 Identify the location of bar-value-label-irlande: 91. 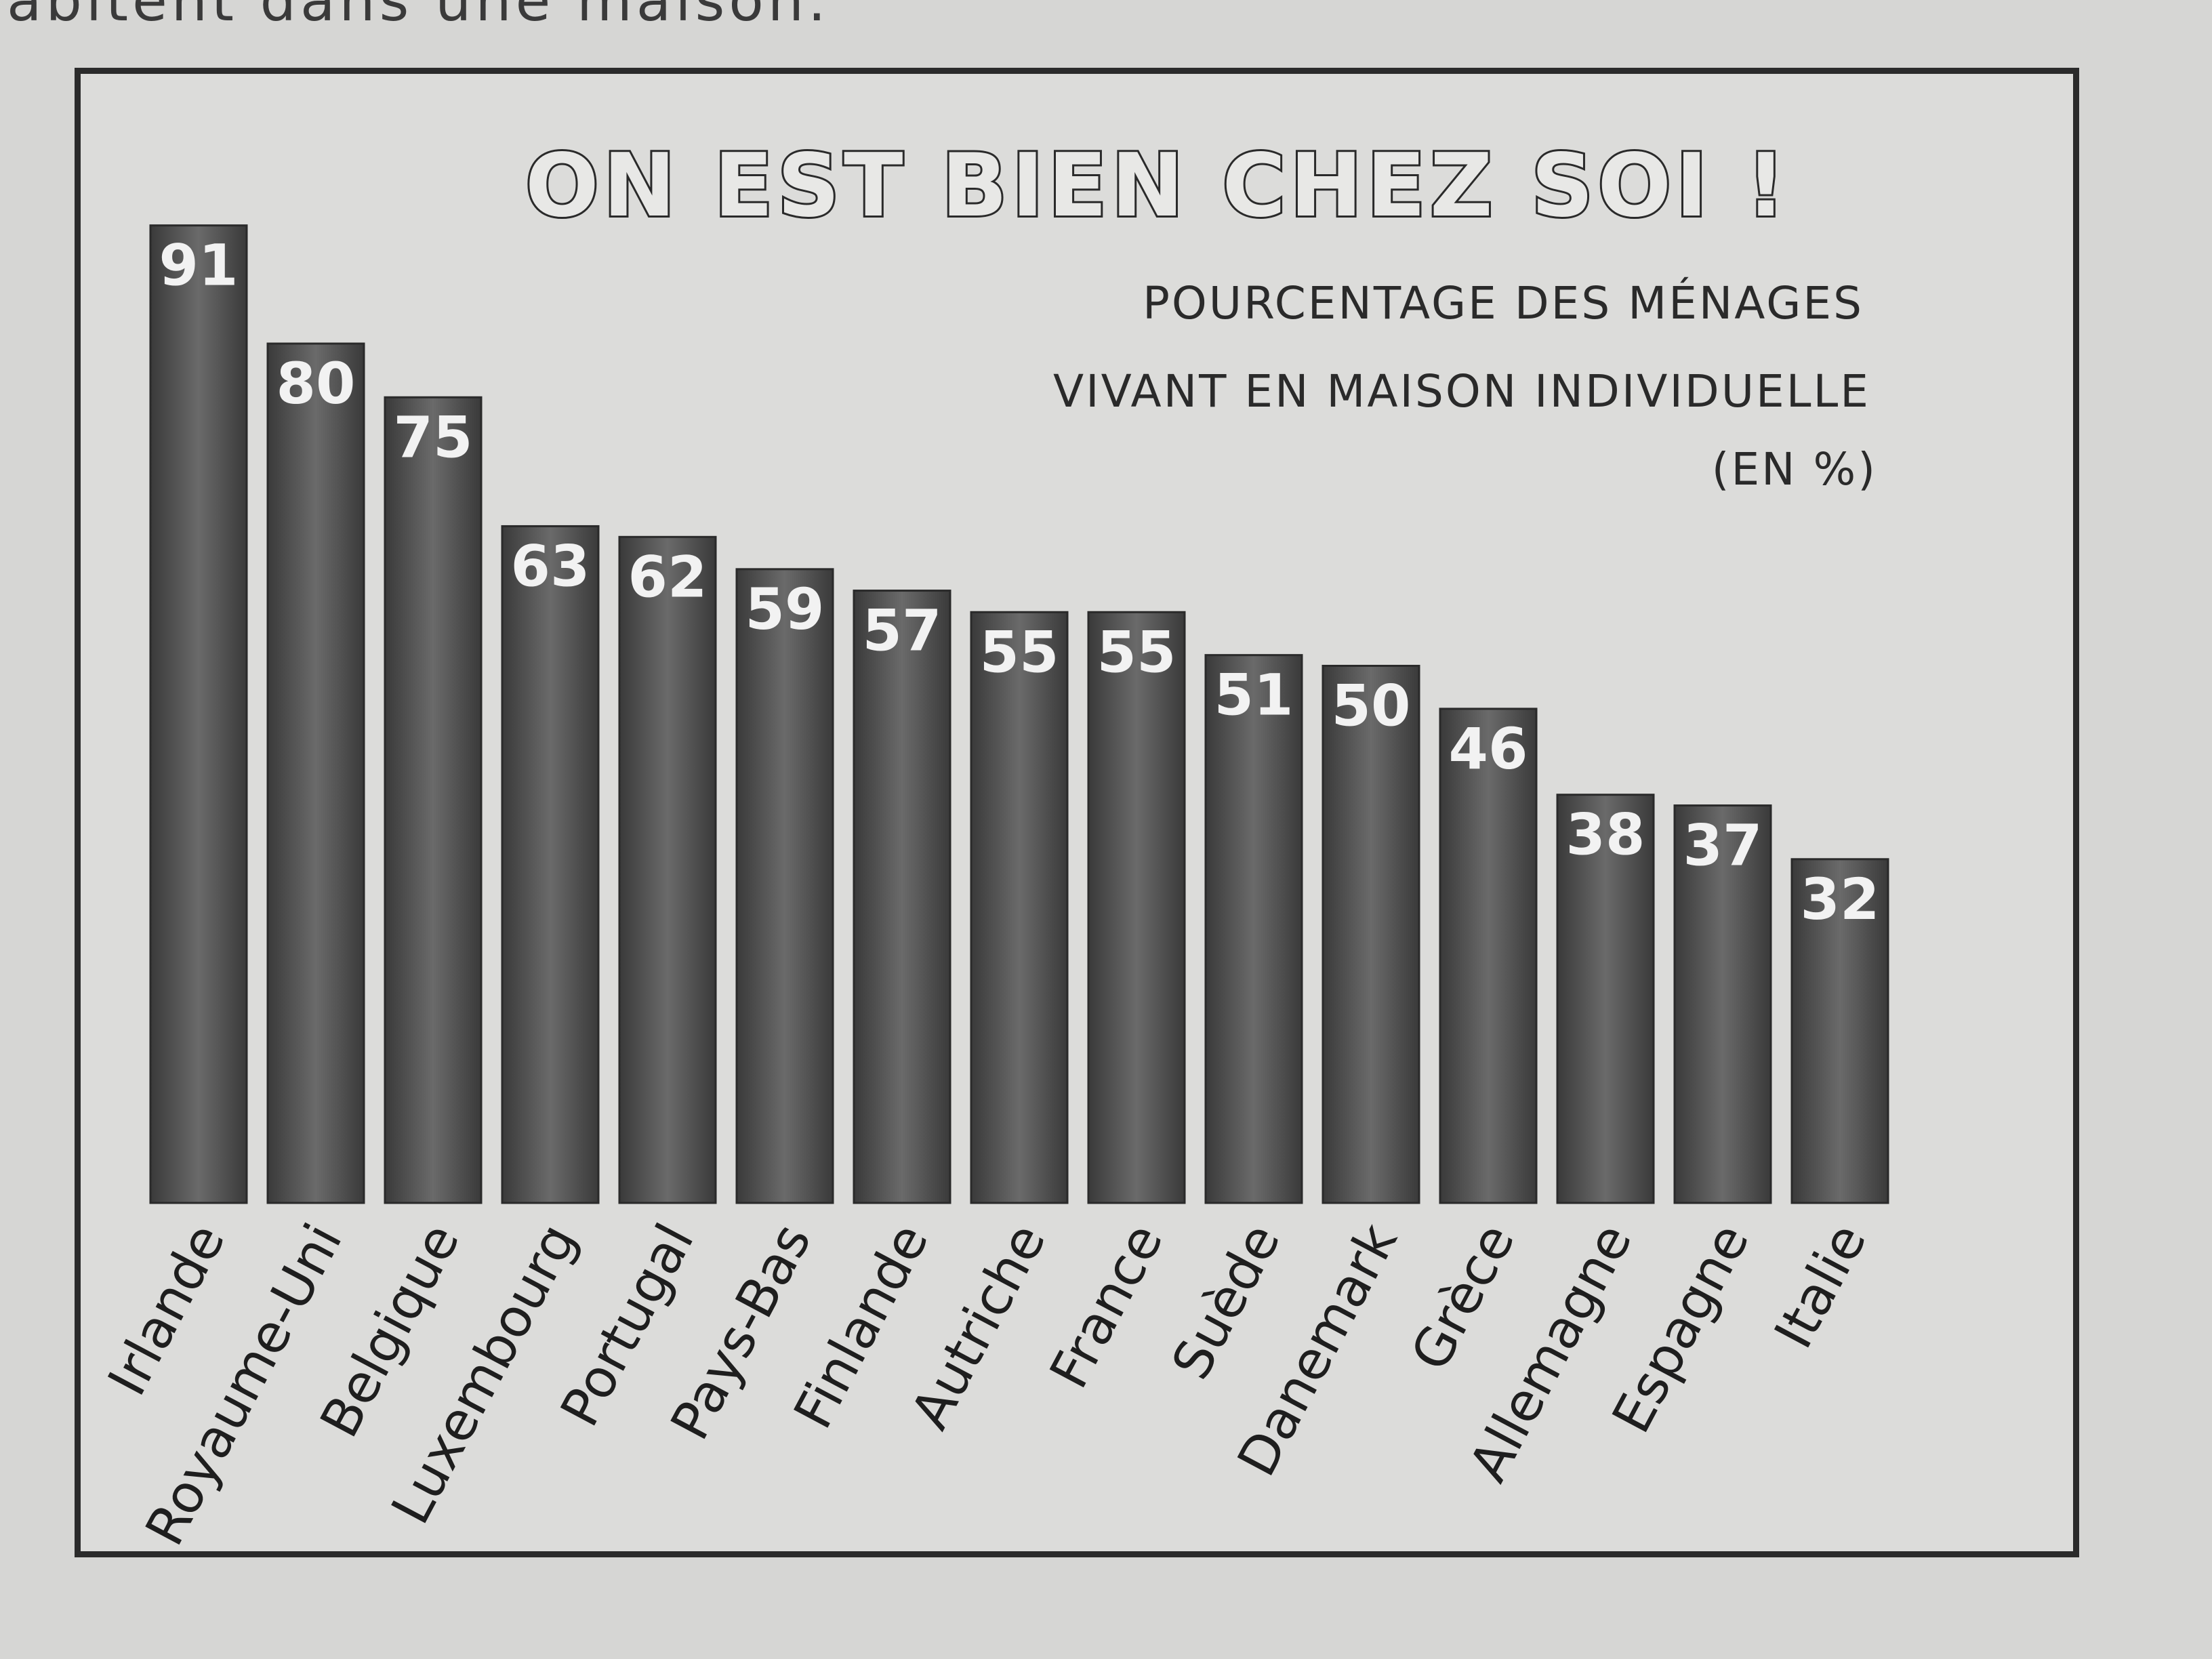
(199, 266).